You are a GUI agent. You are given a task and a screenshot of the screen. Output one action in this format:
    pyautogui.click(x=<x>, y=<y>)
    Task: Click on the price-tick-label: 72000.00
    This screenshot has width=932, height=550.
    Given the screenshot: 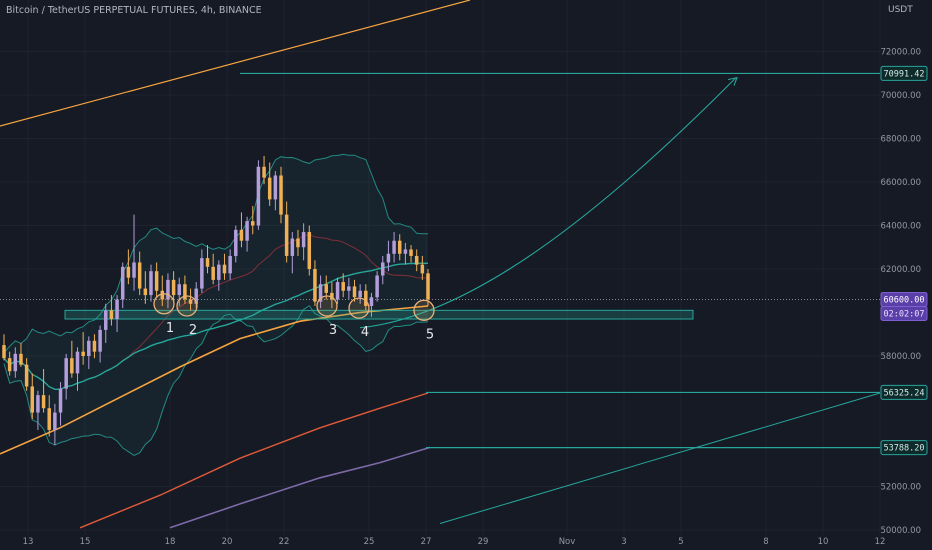 What is the action you would take?
    pyautogui.click(x=900, y=53)
    